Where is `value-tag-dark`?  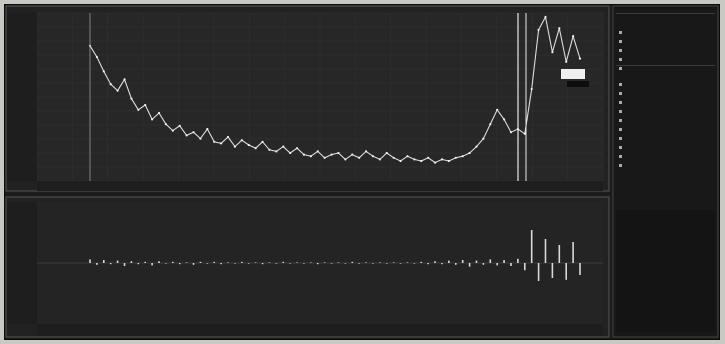 value-tag-dark is located at coordinates (578, 84).